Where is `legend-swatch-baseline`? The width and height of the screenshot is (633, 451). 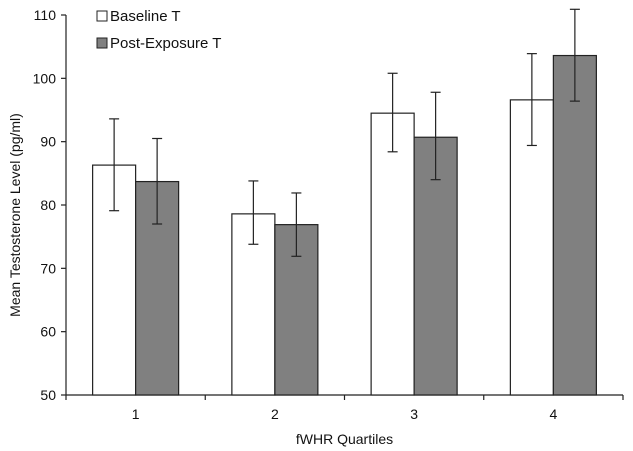
legend-swatch-baseline is located at coordinates (102, 16).